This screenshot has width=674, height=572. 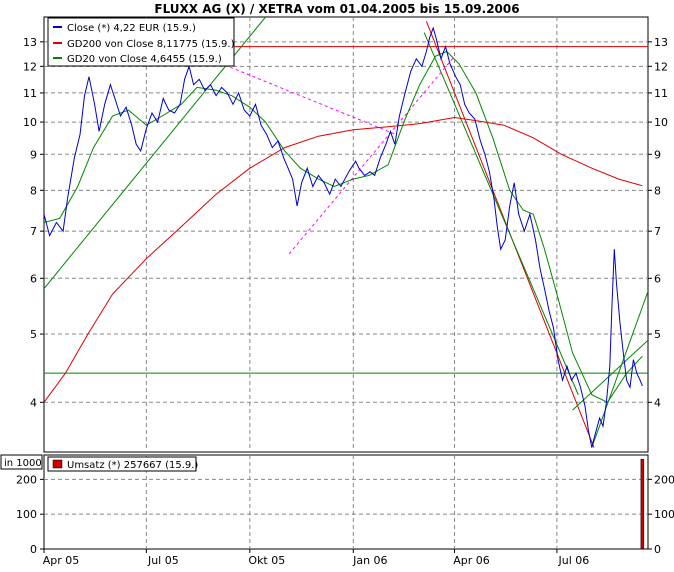 I want to click on legend-label-umsatz: Umsatz (*) 257667 (15.9.), so click(x=132, y=465).